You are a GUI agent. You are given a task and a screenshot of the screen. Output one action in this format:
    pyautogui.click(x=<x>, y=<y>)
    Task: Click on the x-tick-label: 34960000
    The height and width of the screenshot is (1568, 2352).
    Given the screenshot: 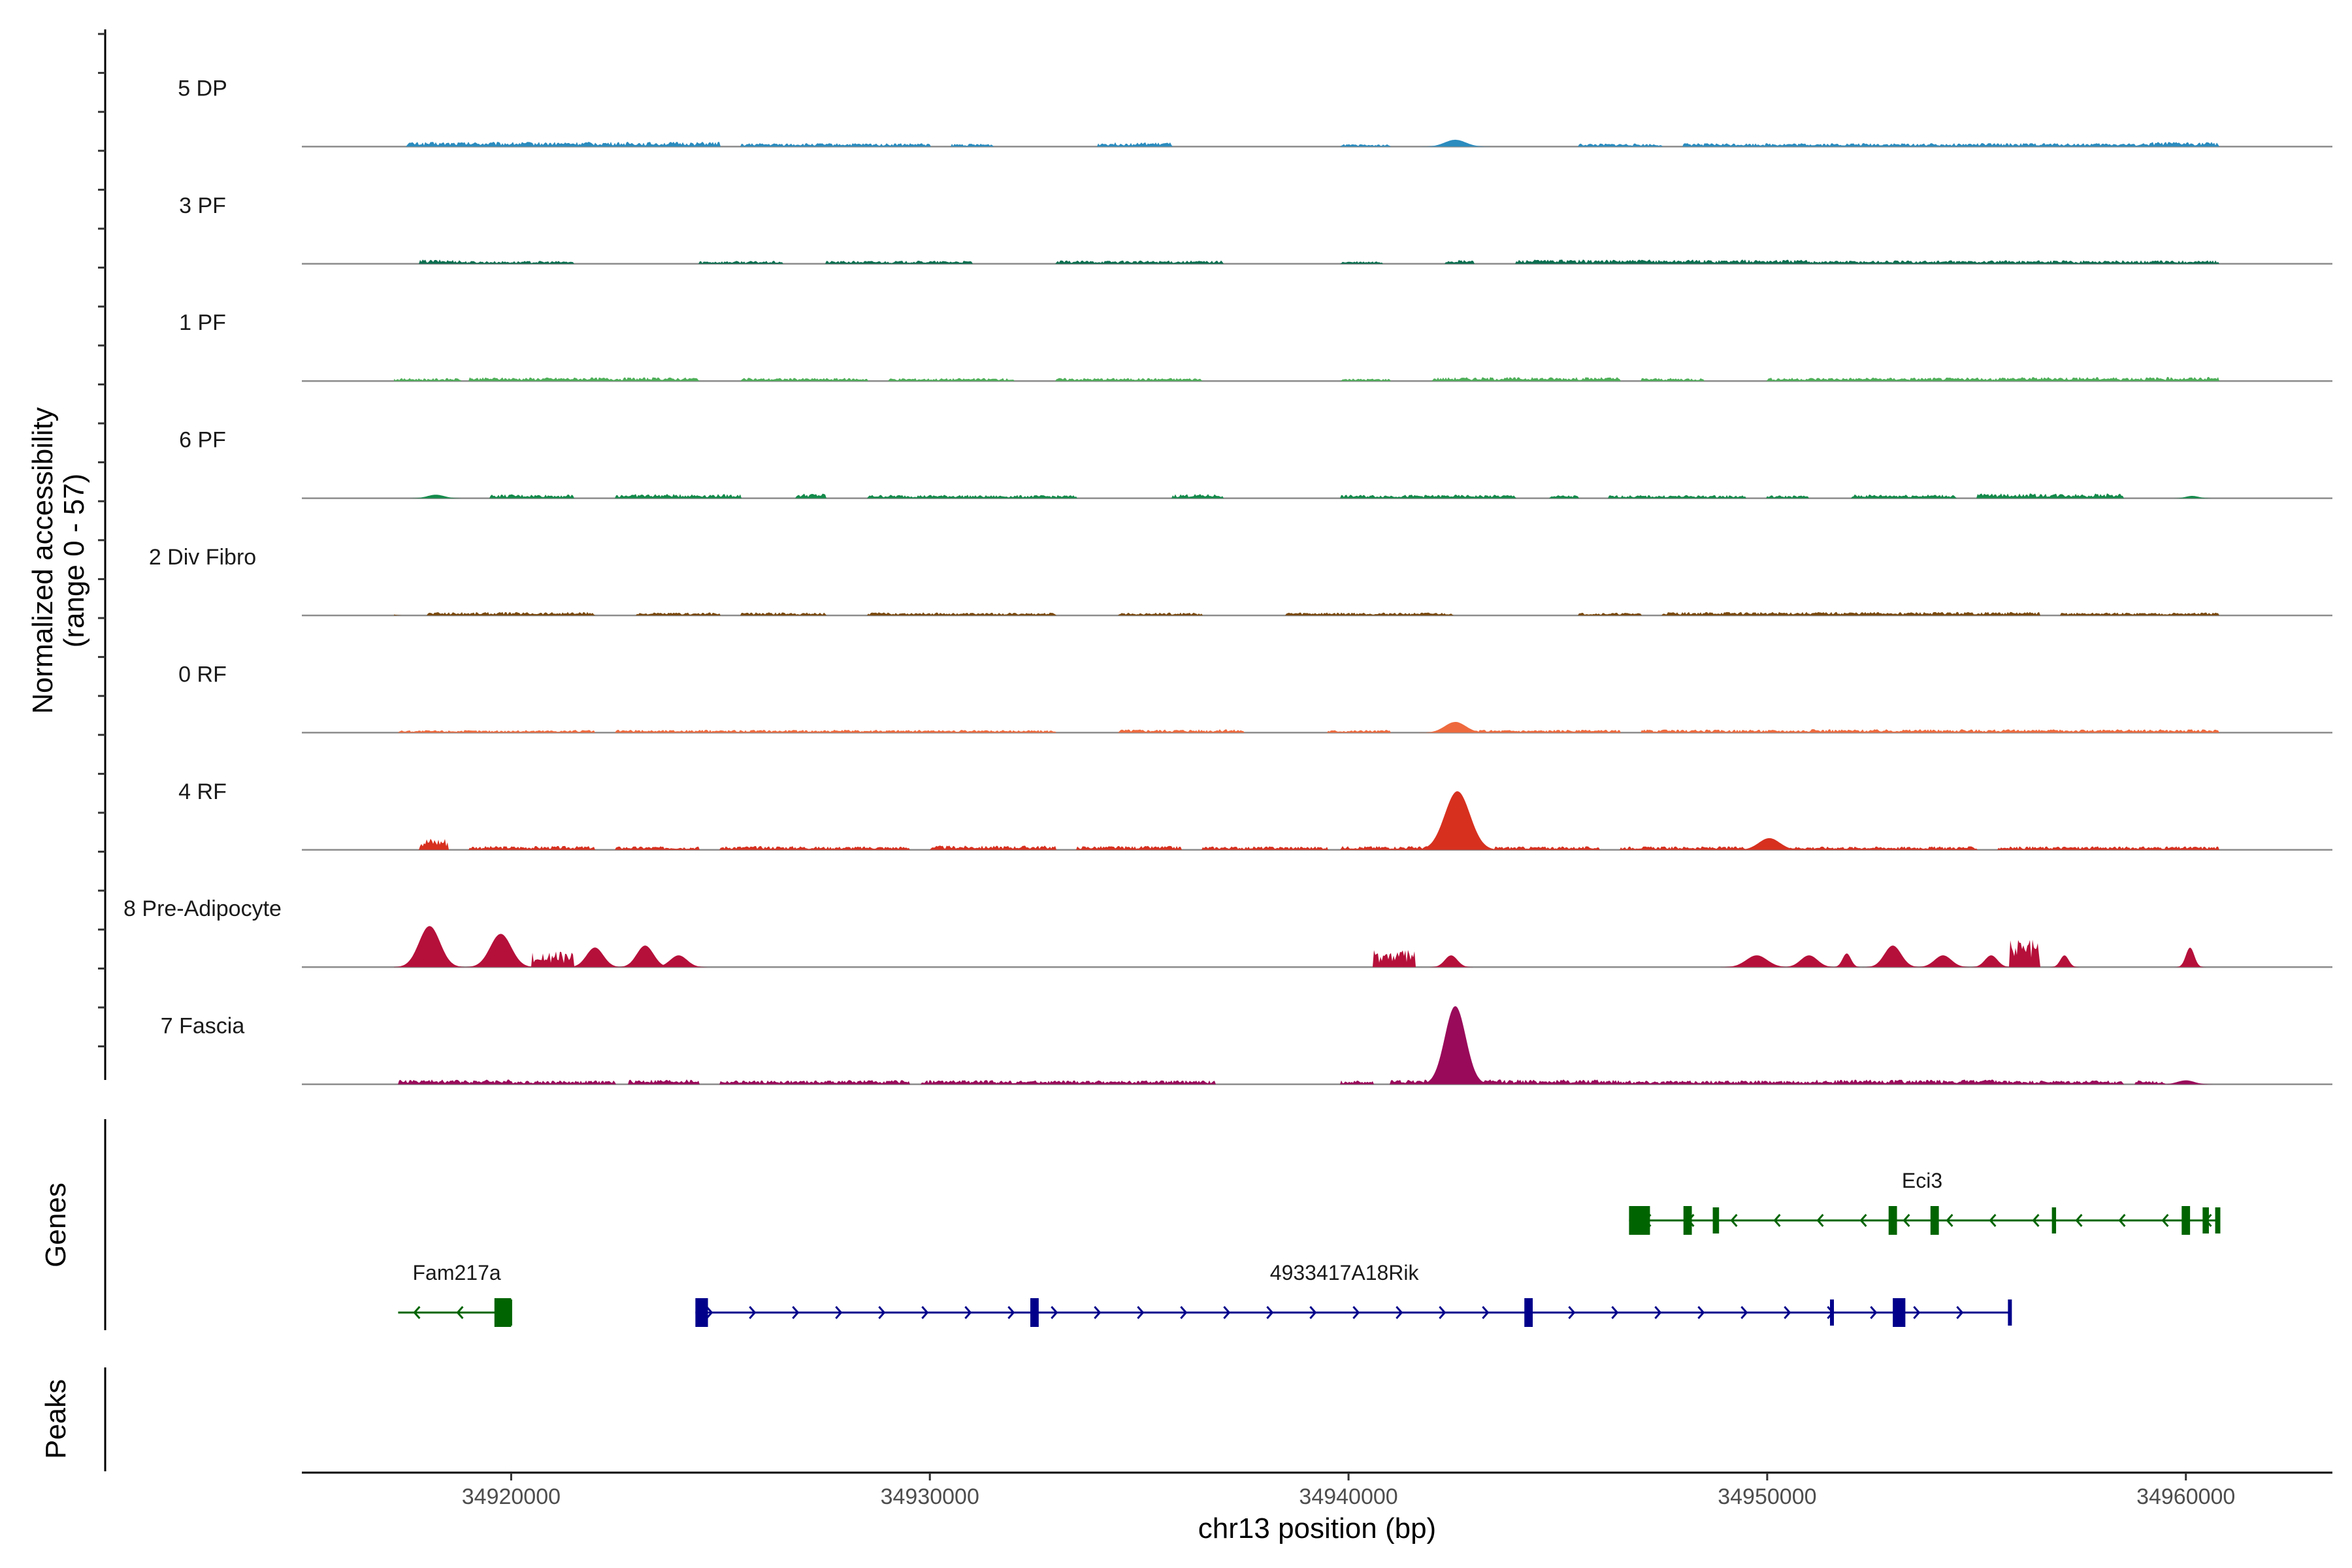 What is the action you would take?
    pyautogui.click(x=2185, y=1496)
    